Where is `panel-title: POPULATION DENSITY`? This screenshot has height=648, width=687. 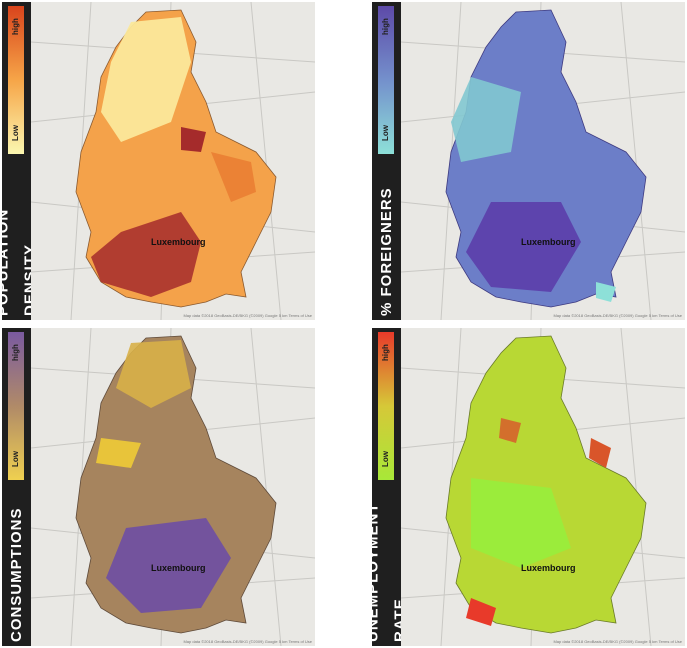
panel-title: POPULATION DENSITY is located at coordinates (19, 262).